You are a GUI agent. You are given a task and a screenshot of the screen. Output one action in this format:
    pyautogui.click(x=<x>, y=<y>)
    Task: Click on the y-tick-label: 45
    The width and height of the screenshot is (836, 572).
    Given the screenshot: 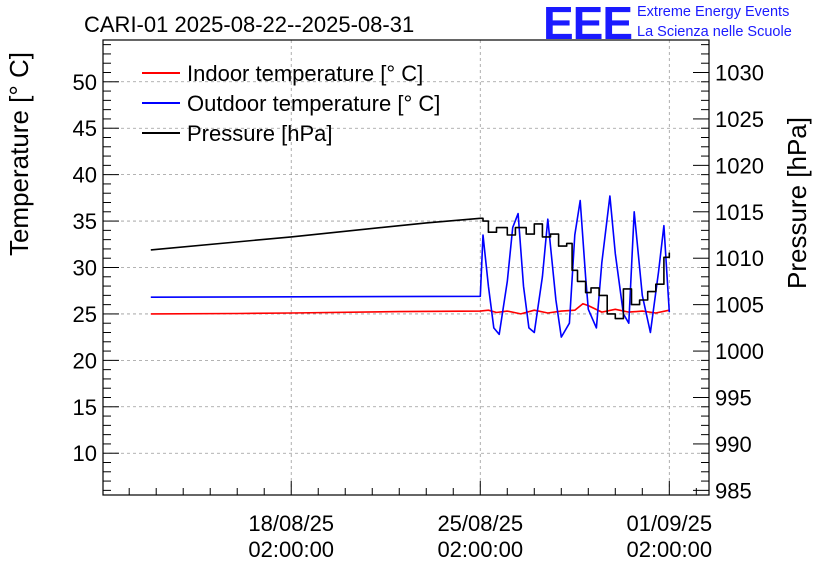 What is the action you would take?
    pyautogui.click(x=85, y=128)
    